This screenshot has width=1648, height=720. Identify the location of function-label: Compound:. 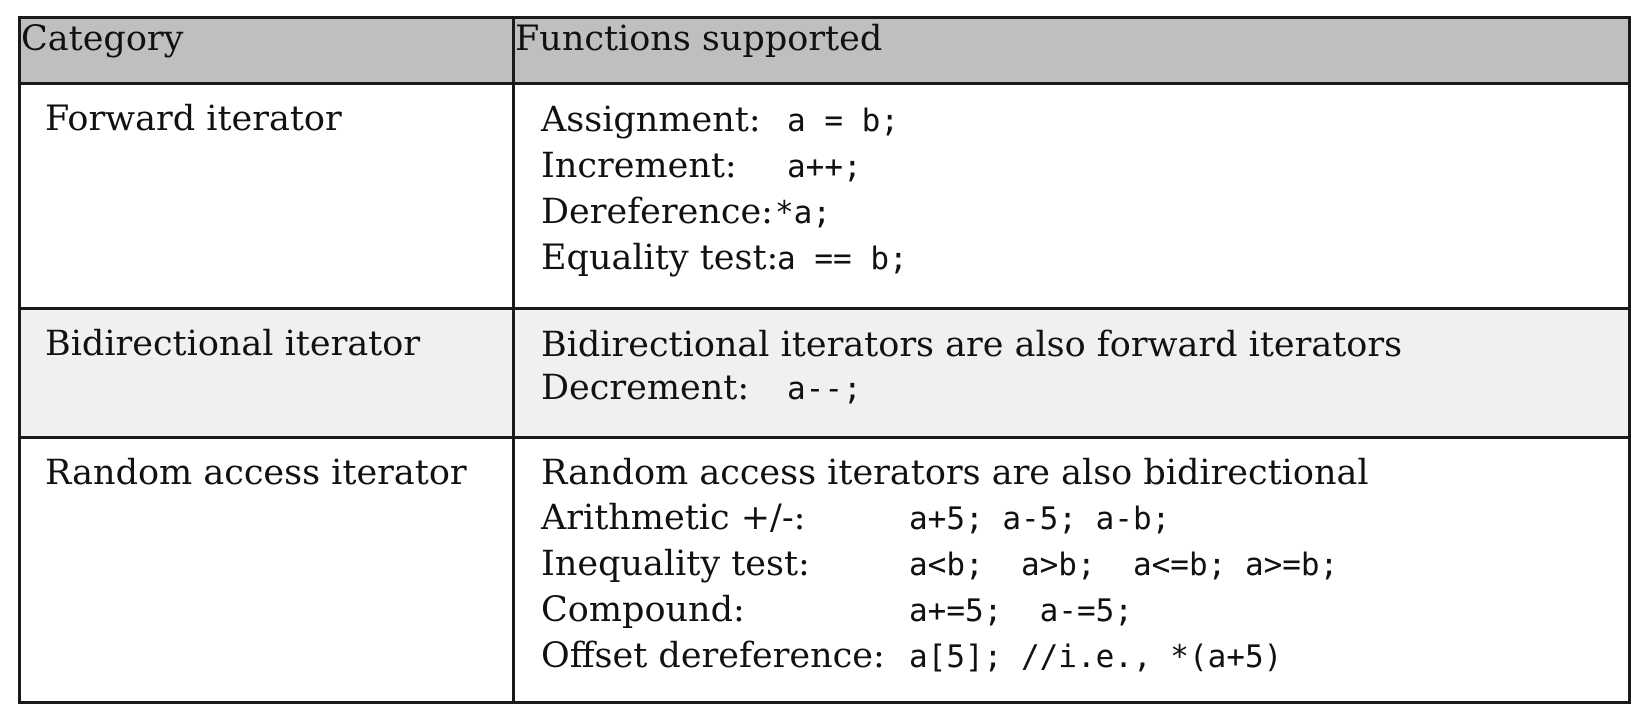
(643, 610).